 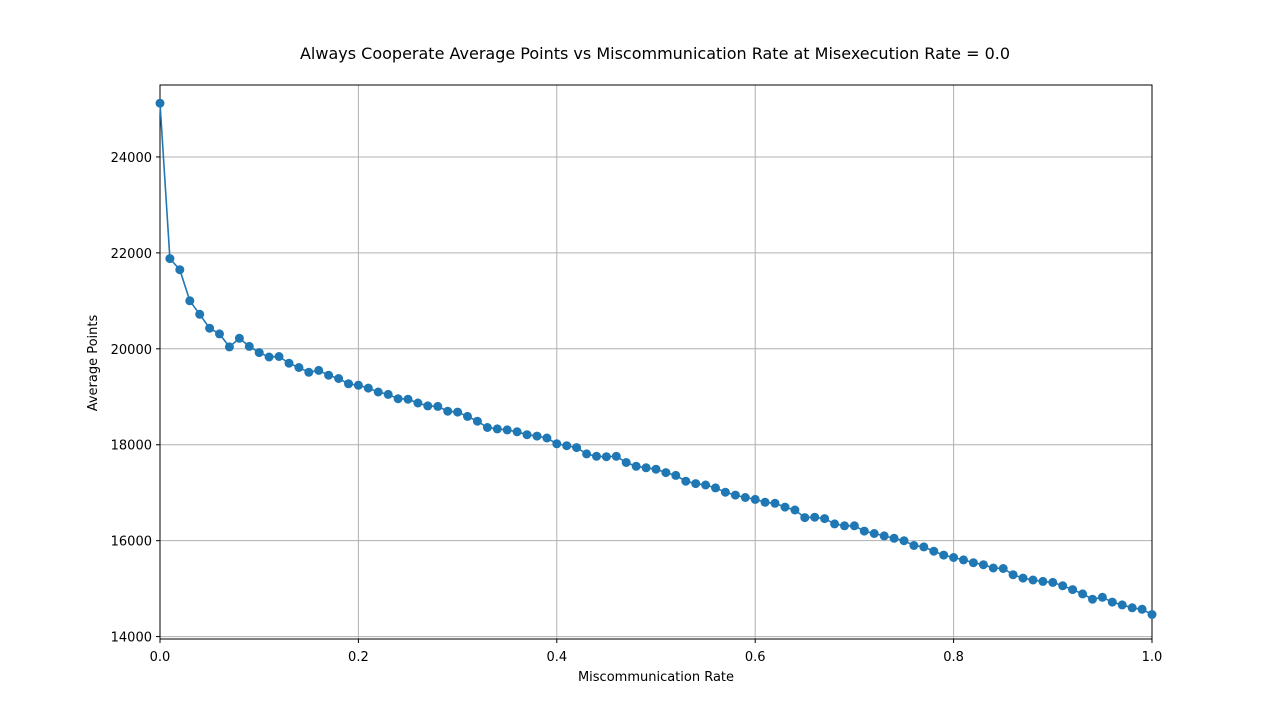 What do you see at coordinates (131, 542) in the screenshot?
I see `y-tick-label: 16000` at bounding box center [131, 542].